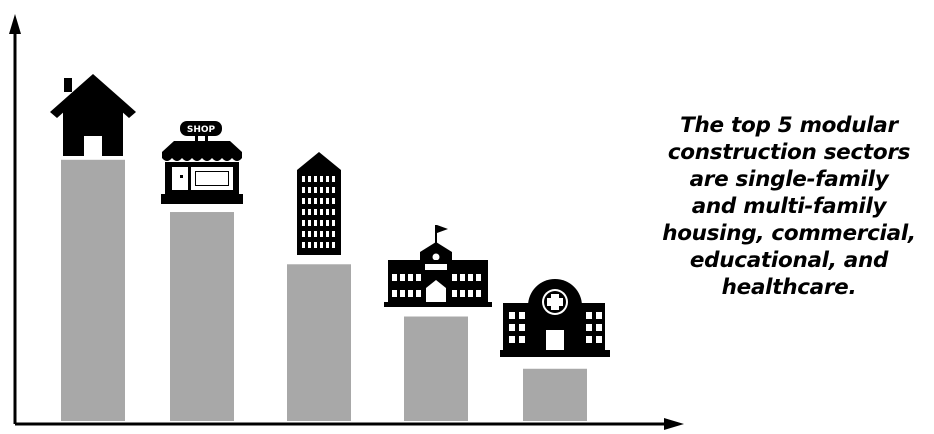 The image size is (934, 434). Describe the element at coordinates (555, 318) in the screenshot. I see `hospital-icon` at that location.